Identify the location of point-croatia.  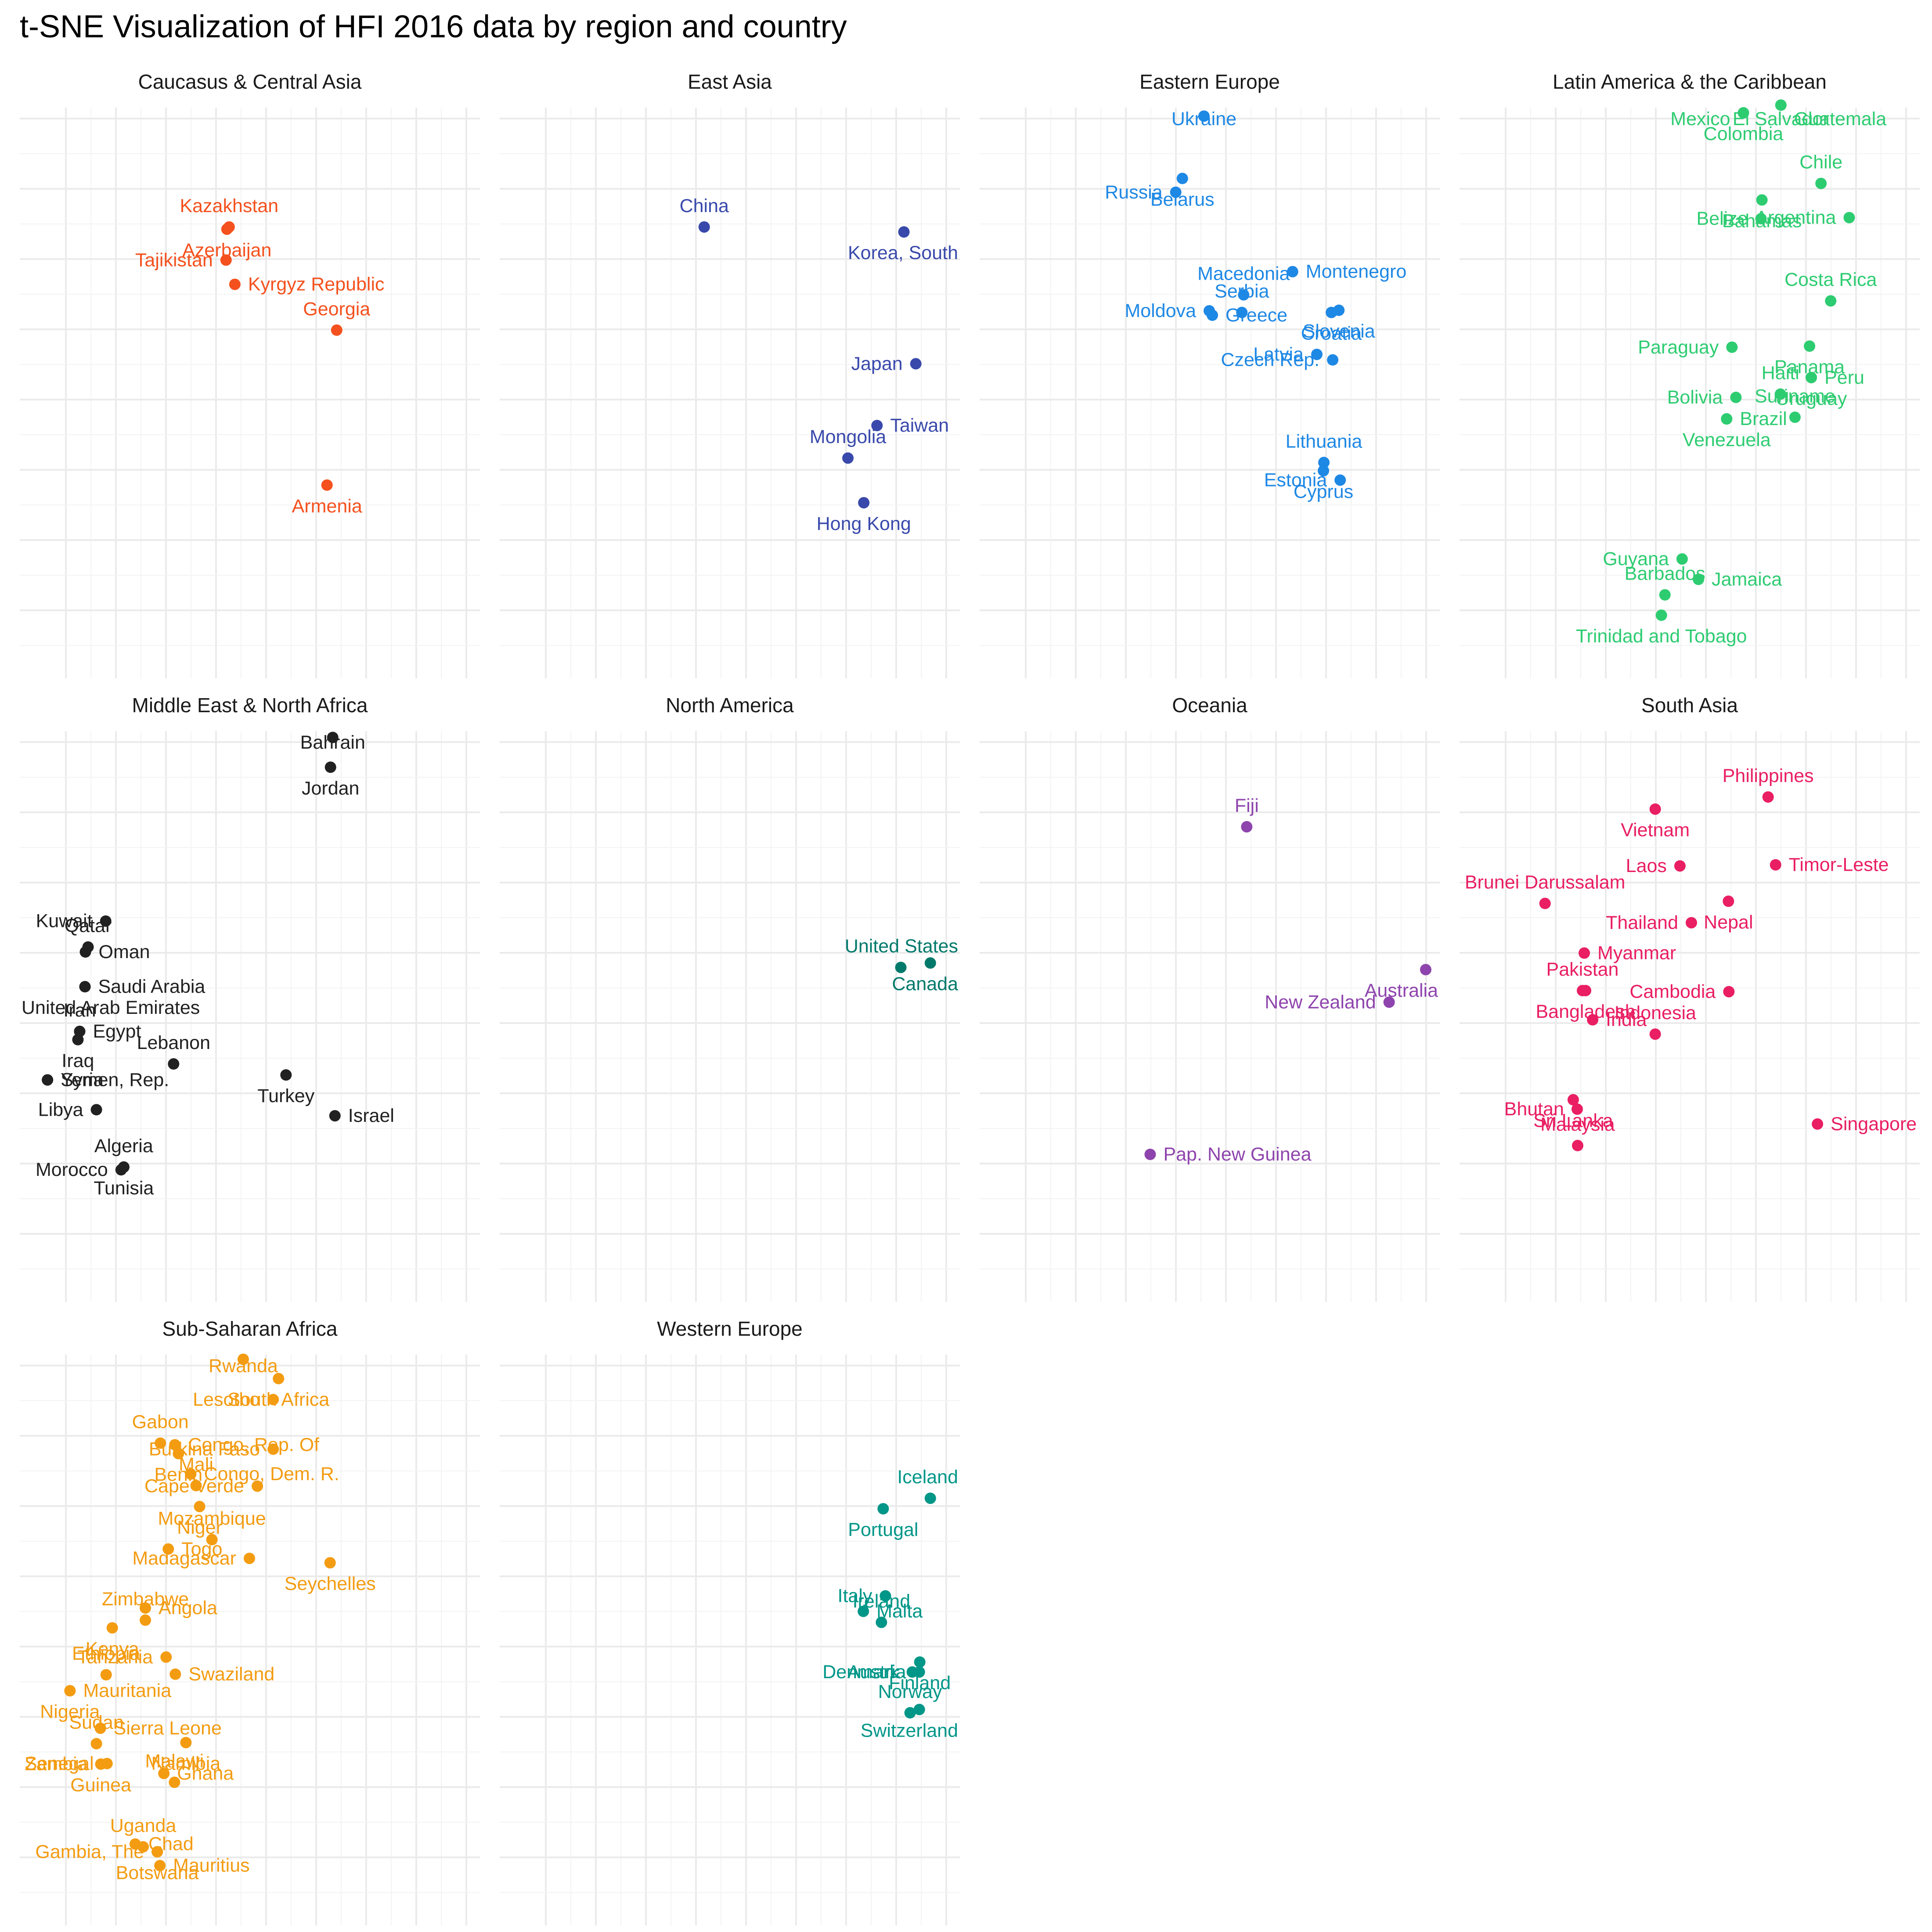
(1332, 312).